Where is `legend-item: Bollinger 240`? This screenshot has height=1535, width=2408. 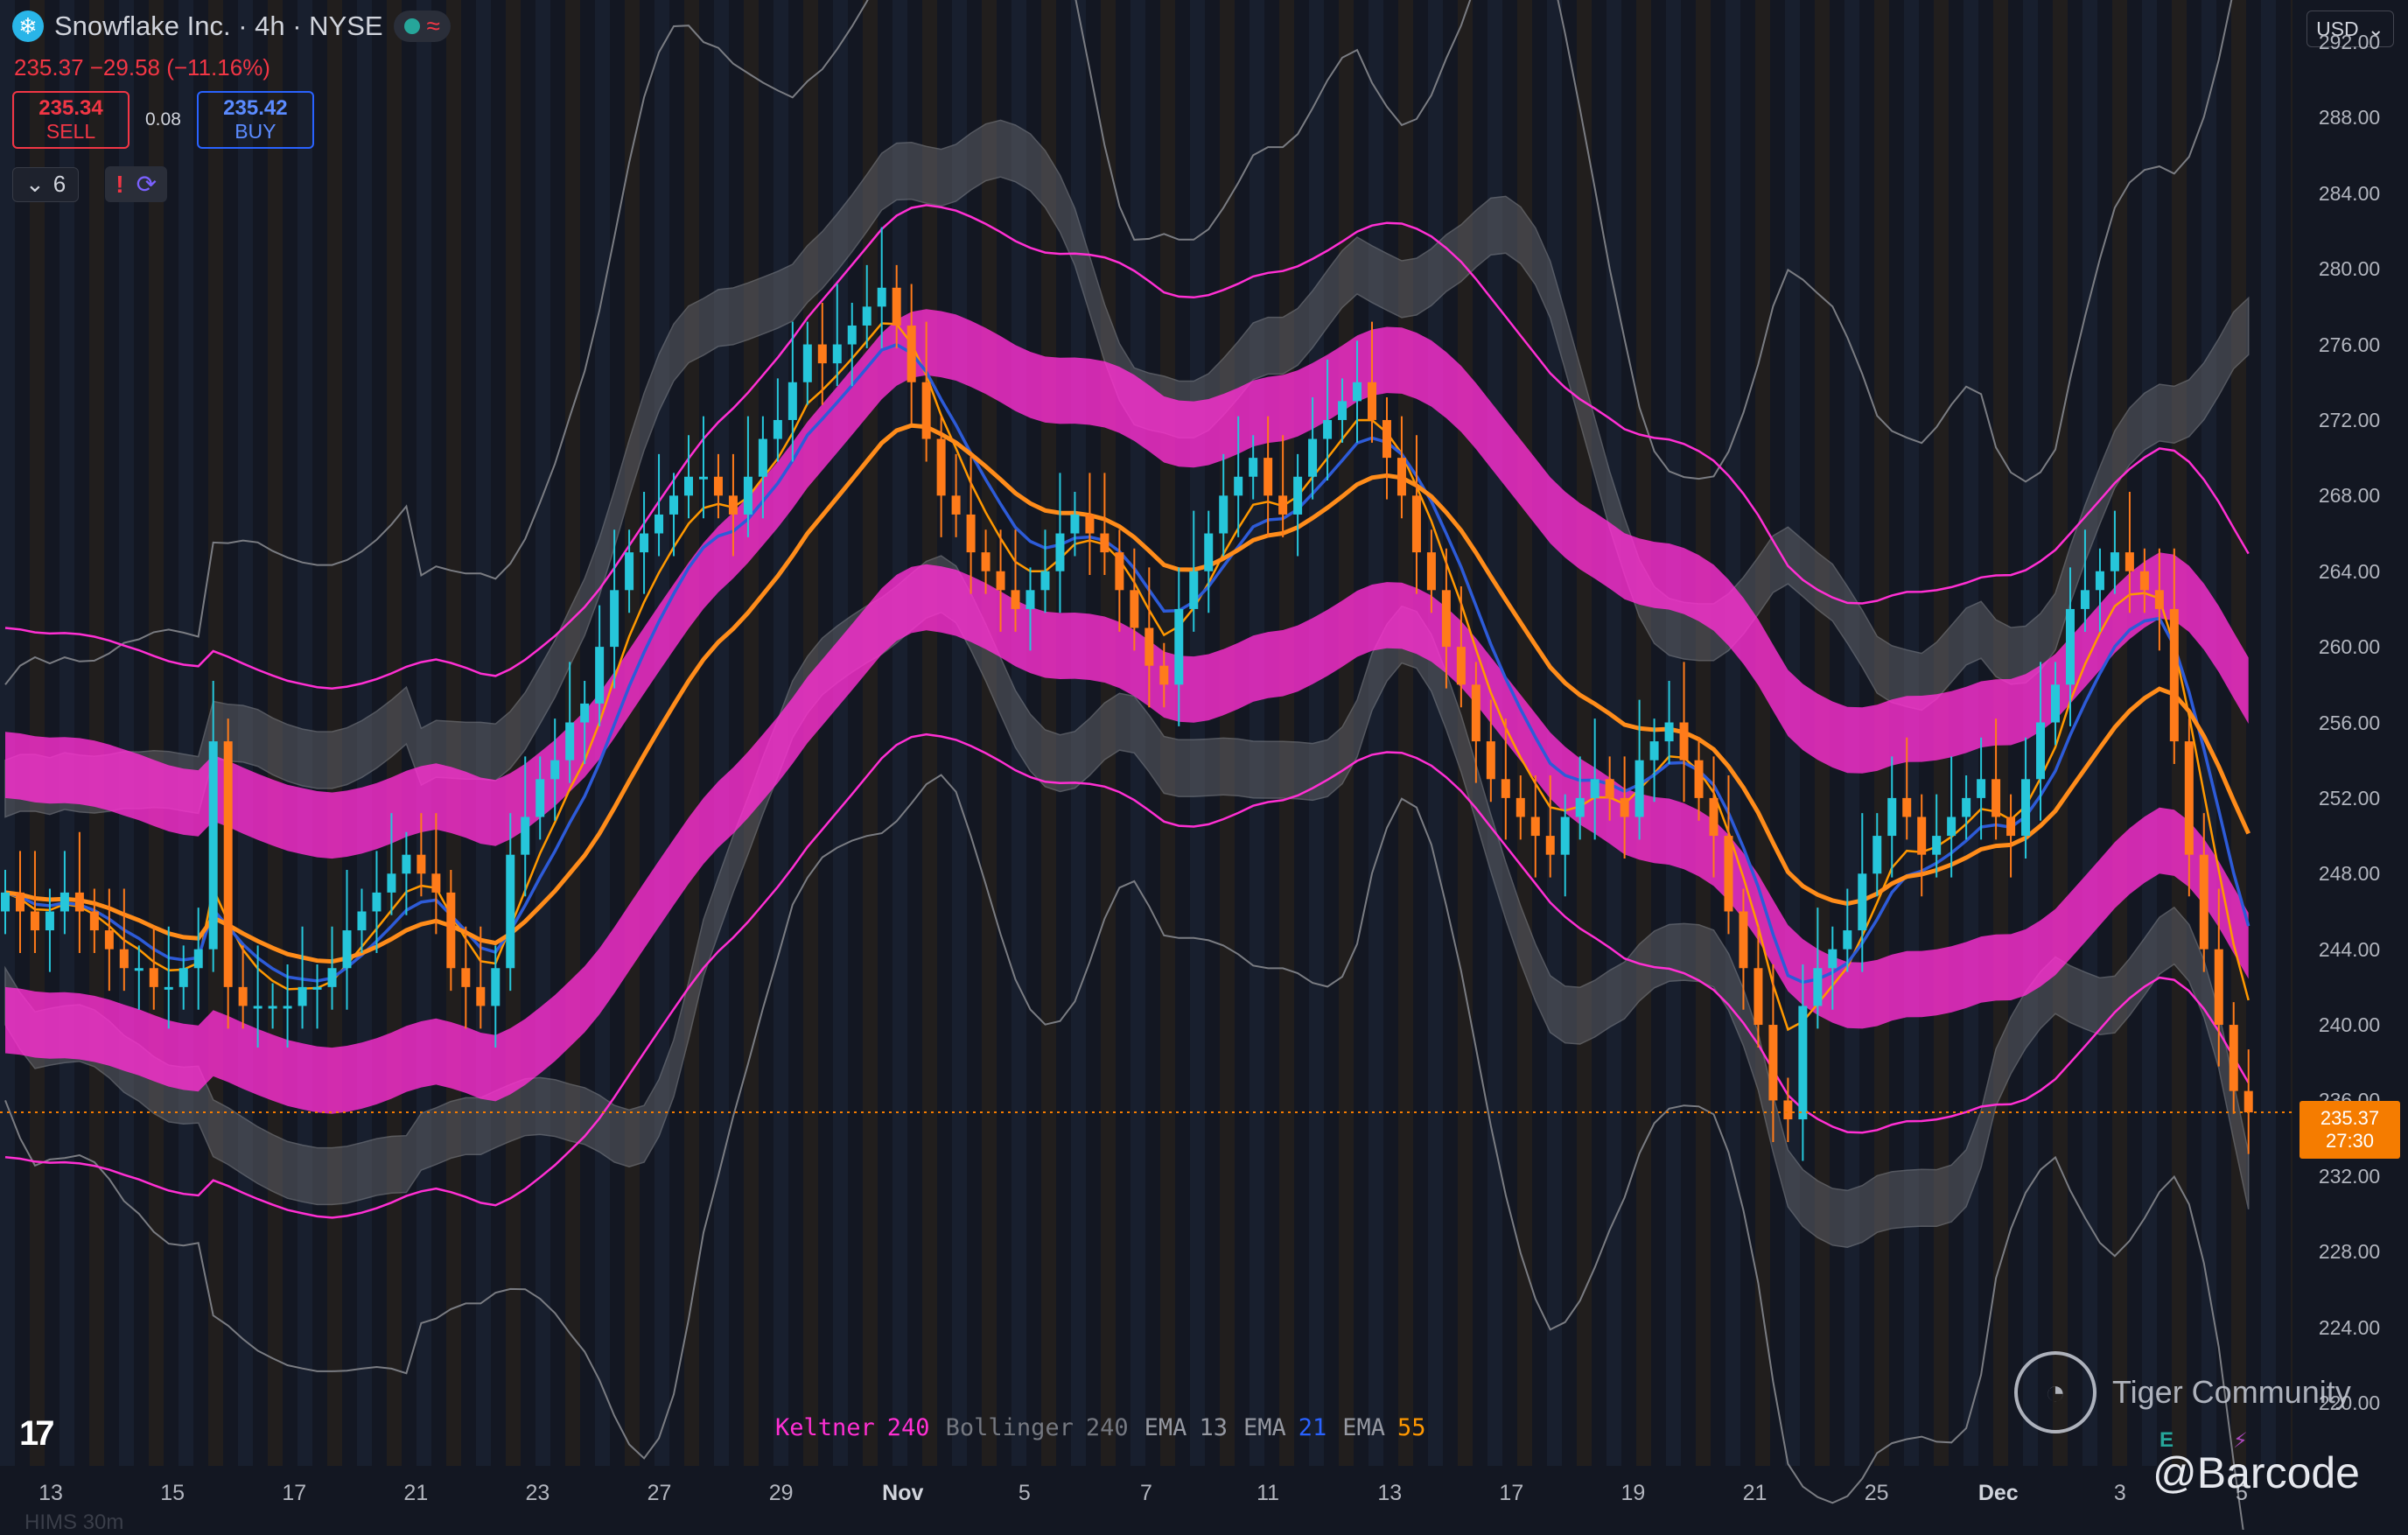
legend-item: Bollinger 240 is located at coordinates (1037, 1428).